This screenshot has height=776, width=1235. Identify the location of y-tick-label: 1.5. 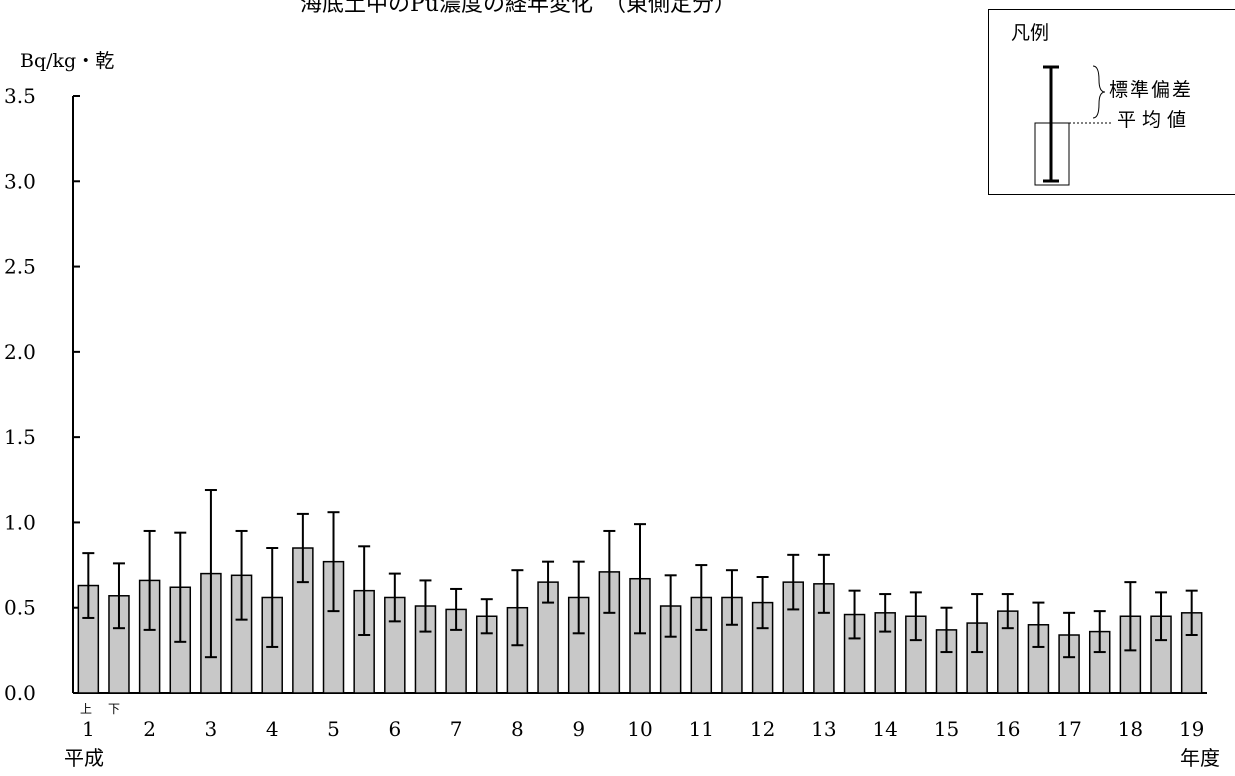
(20, 437).